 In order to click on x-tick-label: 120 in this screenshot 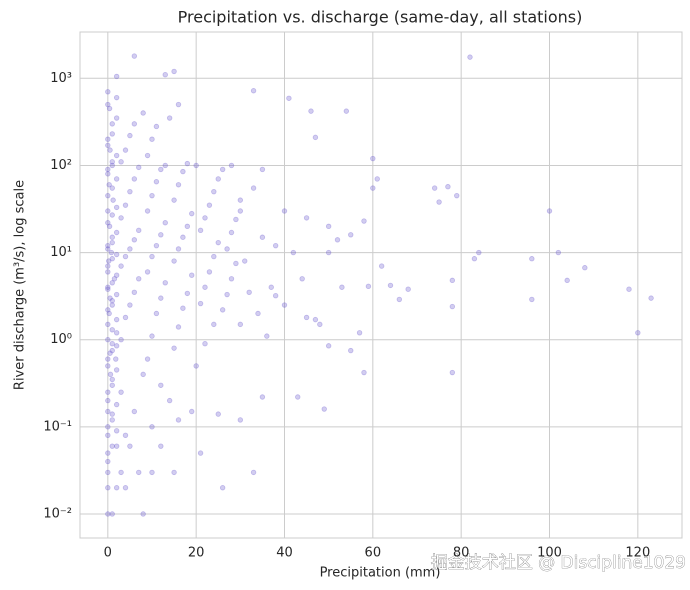, I will do `click(637, 553)`.